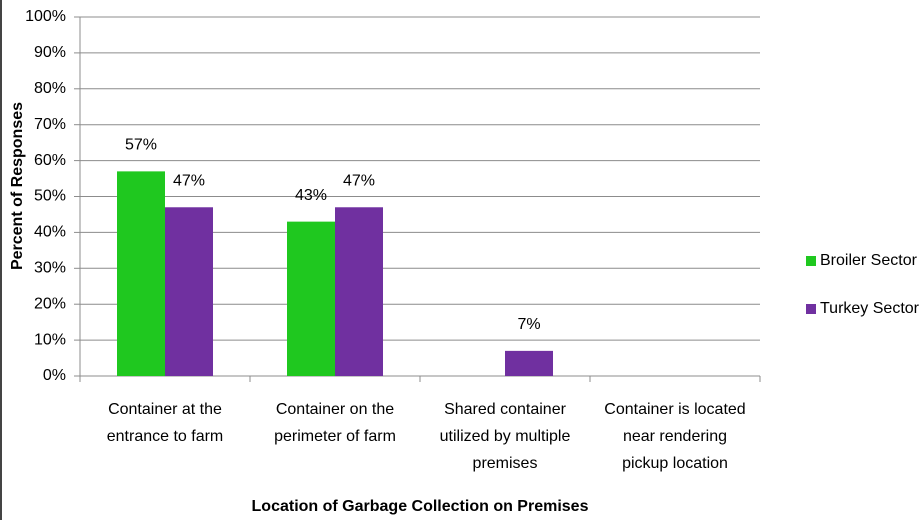  I want to click on y-tick-label: 60%, so click(50, 160).